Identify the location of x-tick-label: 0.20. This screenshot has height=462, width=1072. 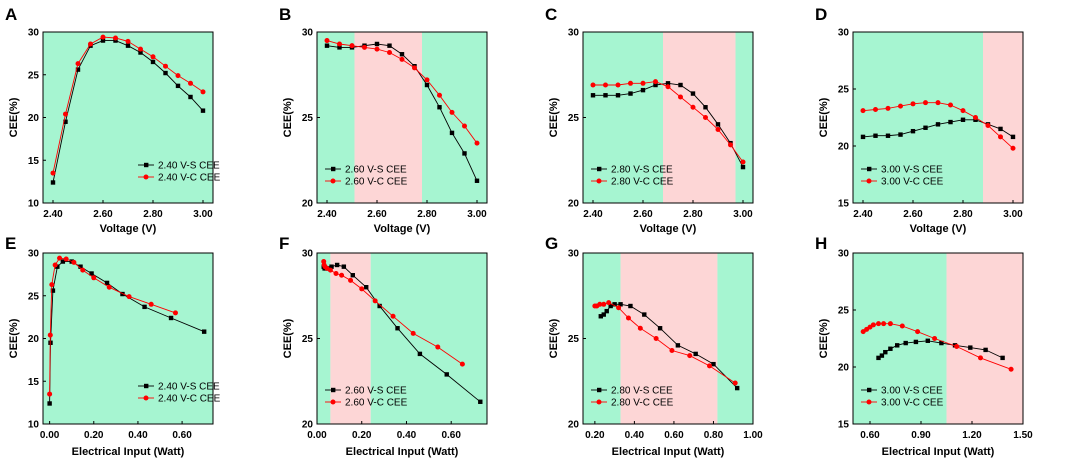
(595, 435).